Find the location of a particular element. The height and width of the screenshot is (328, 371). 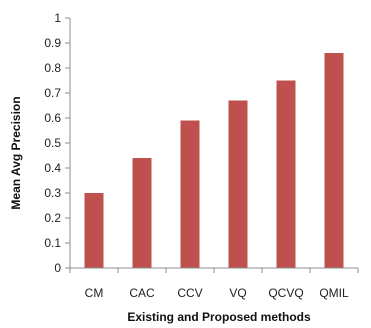

bar-qmil is located at coordinates (334, 160).